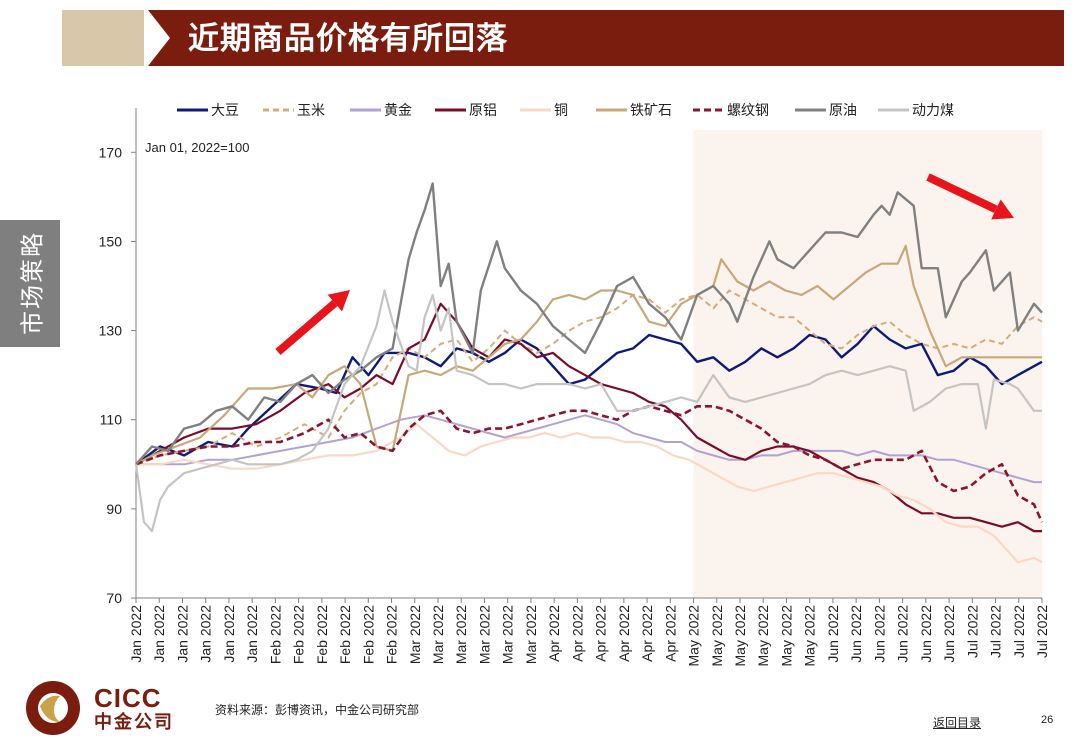 The height and width of the screenshot is (755, 1080). What do you see at coordinates (398, 110) in the screenshot?
I see `legend-label: 黄金` at bounding box center [398, 110].